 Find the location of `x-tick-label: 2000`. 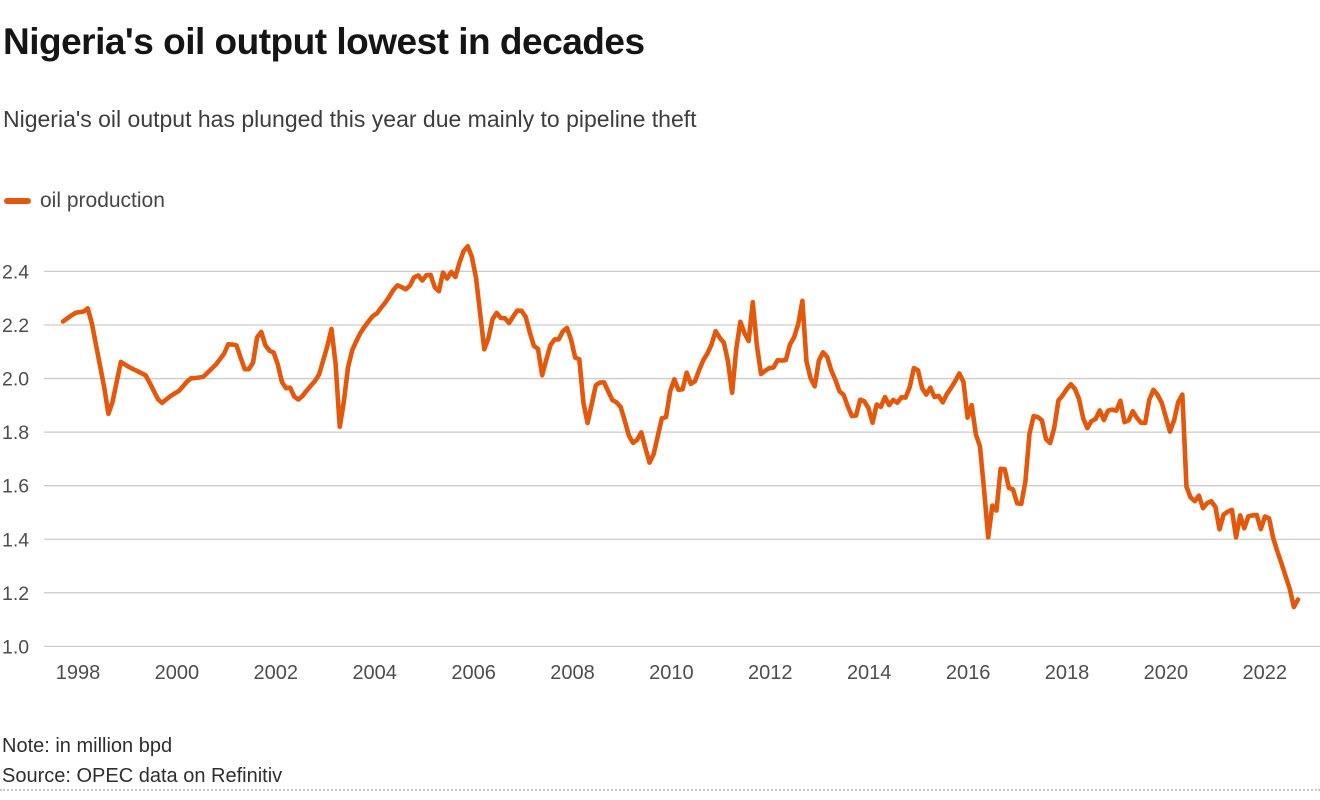

x-tick-label: 2000 is located at coordinates (177, 673).